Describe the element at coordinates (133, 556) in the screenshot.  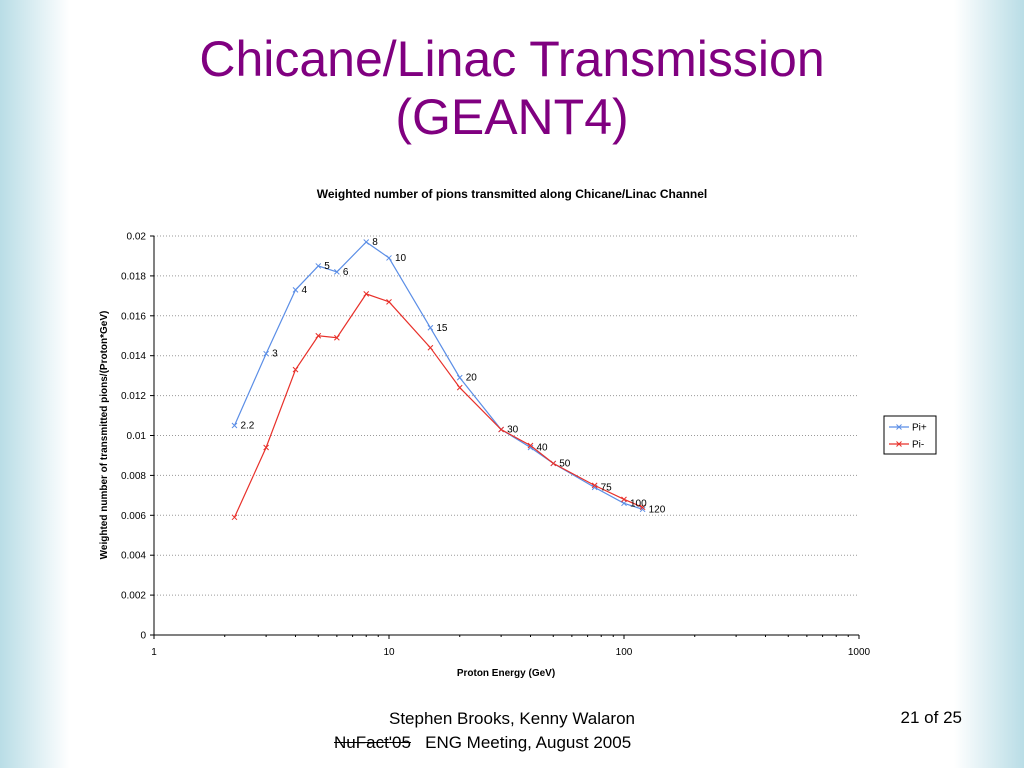
I see `y-tick-label: 0.004` at that location.